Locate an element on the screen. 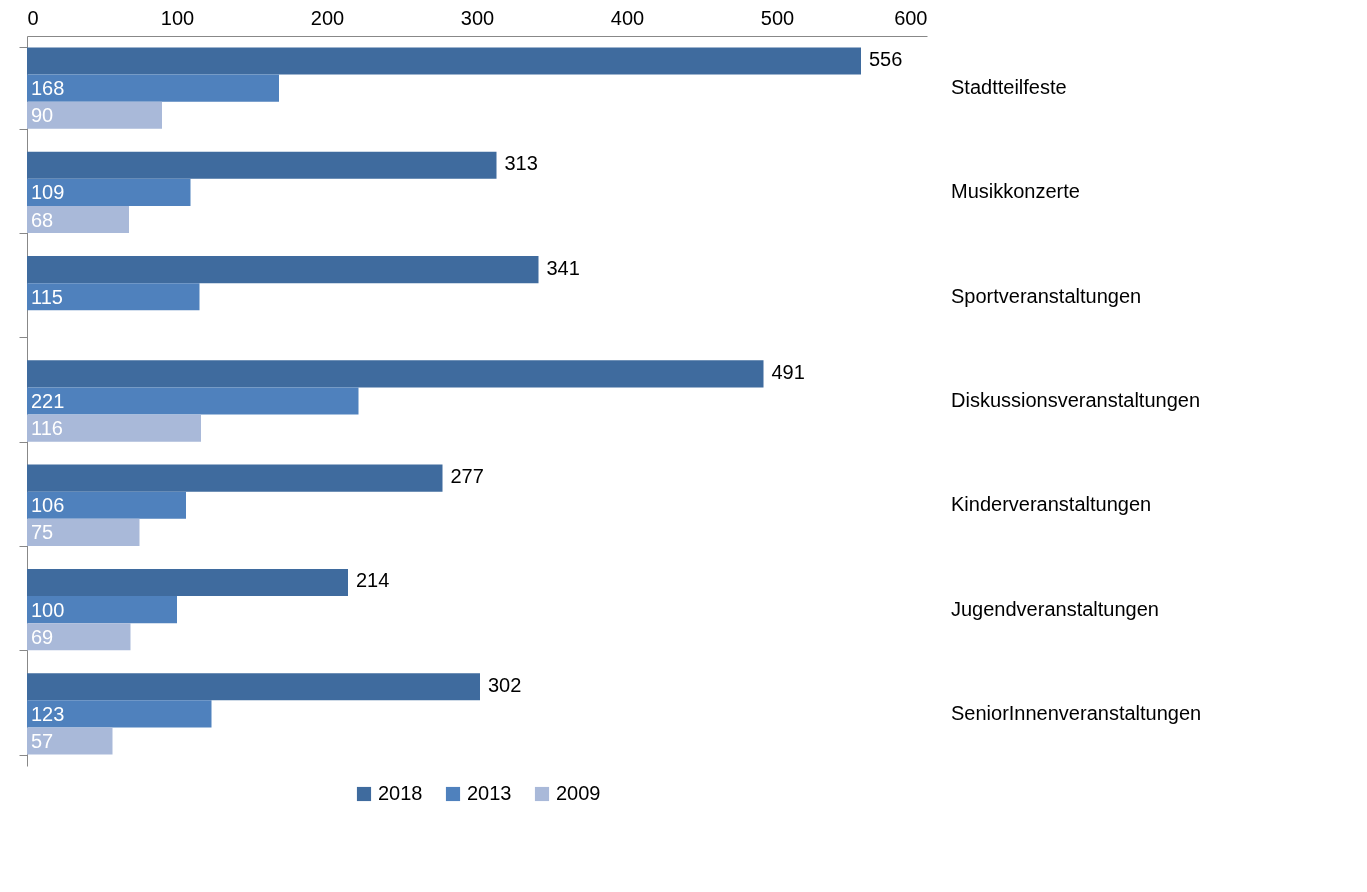  data-label: 57 is located at coordinates (42, 740).